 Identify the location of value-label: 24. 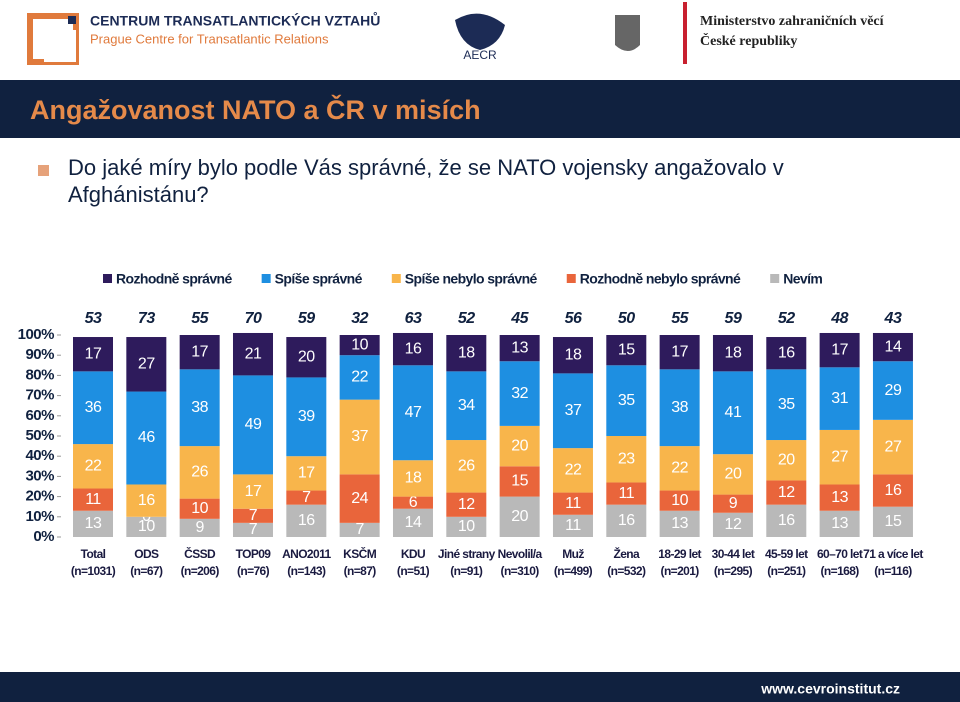
(359, 498).